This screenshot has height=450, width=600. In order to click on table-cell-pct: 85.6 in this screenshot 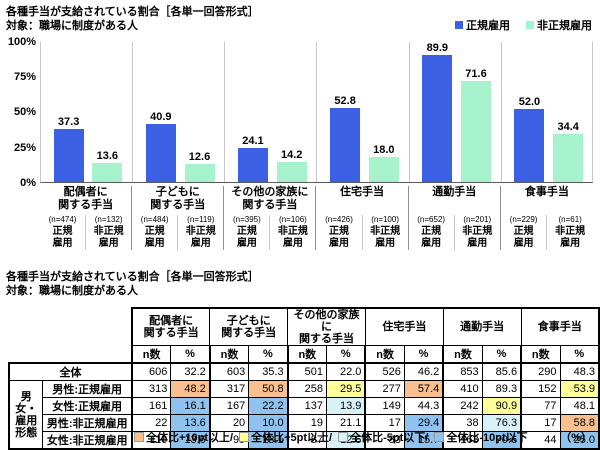, I will do `click(501, 371)`.